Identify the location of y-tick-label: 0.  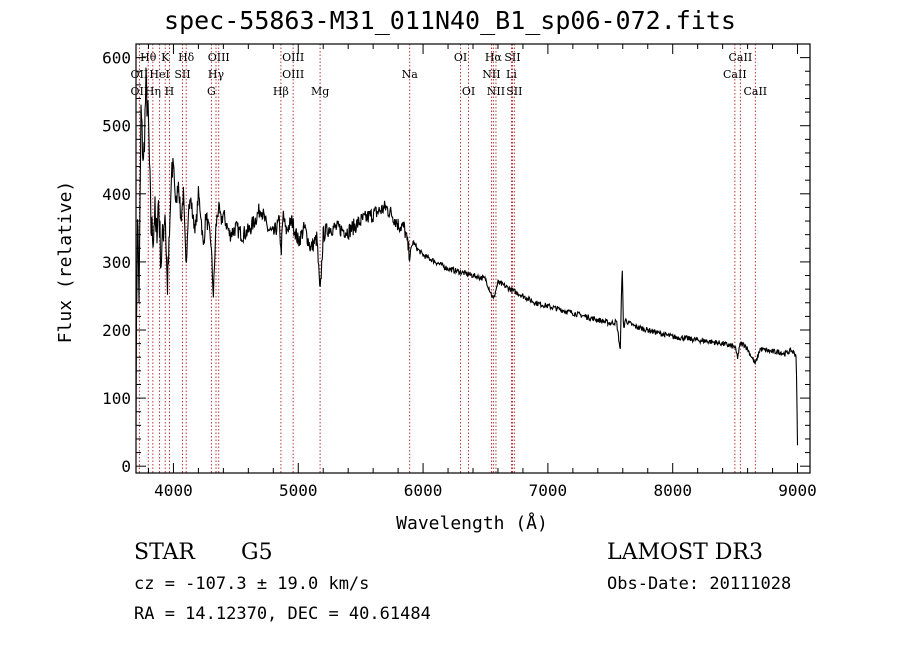
(126, 466).